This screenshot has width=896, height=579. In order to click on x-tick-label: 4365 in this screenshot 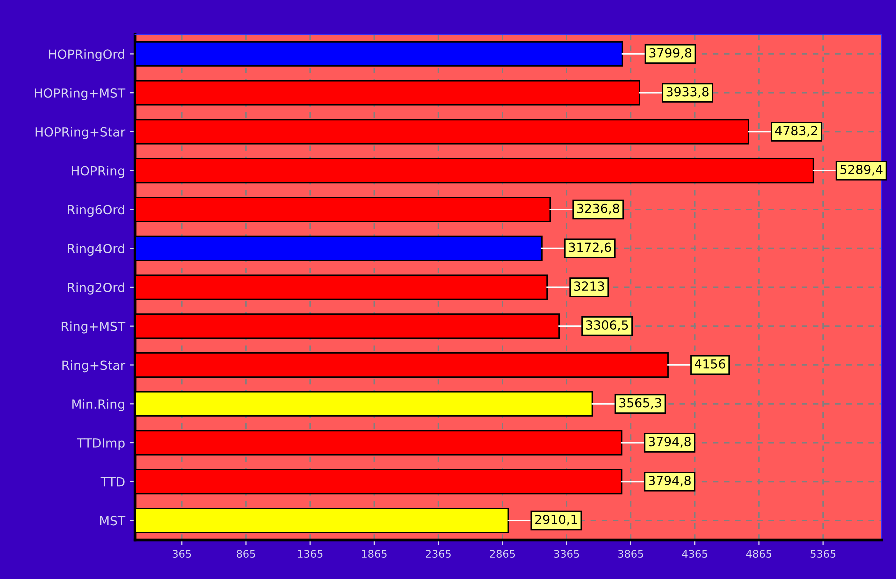, I will do `click(695, 554)`.